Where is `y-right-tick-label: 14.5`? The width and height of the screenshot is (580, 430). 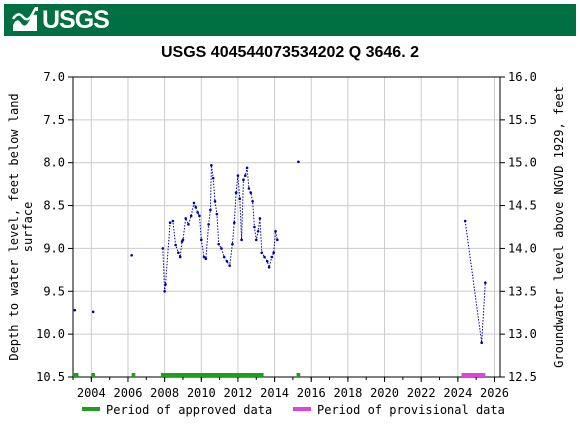 y-right-tick-label: 14.5 is located at coordinates (522, 206).